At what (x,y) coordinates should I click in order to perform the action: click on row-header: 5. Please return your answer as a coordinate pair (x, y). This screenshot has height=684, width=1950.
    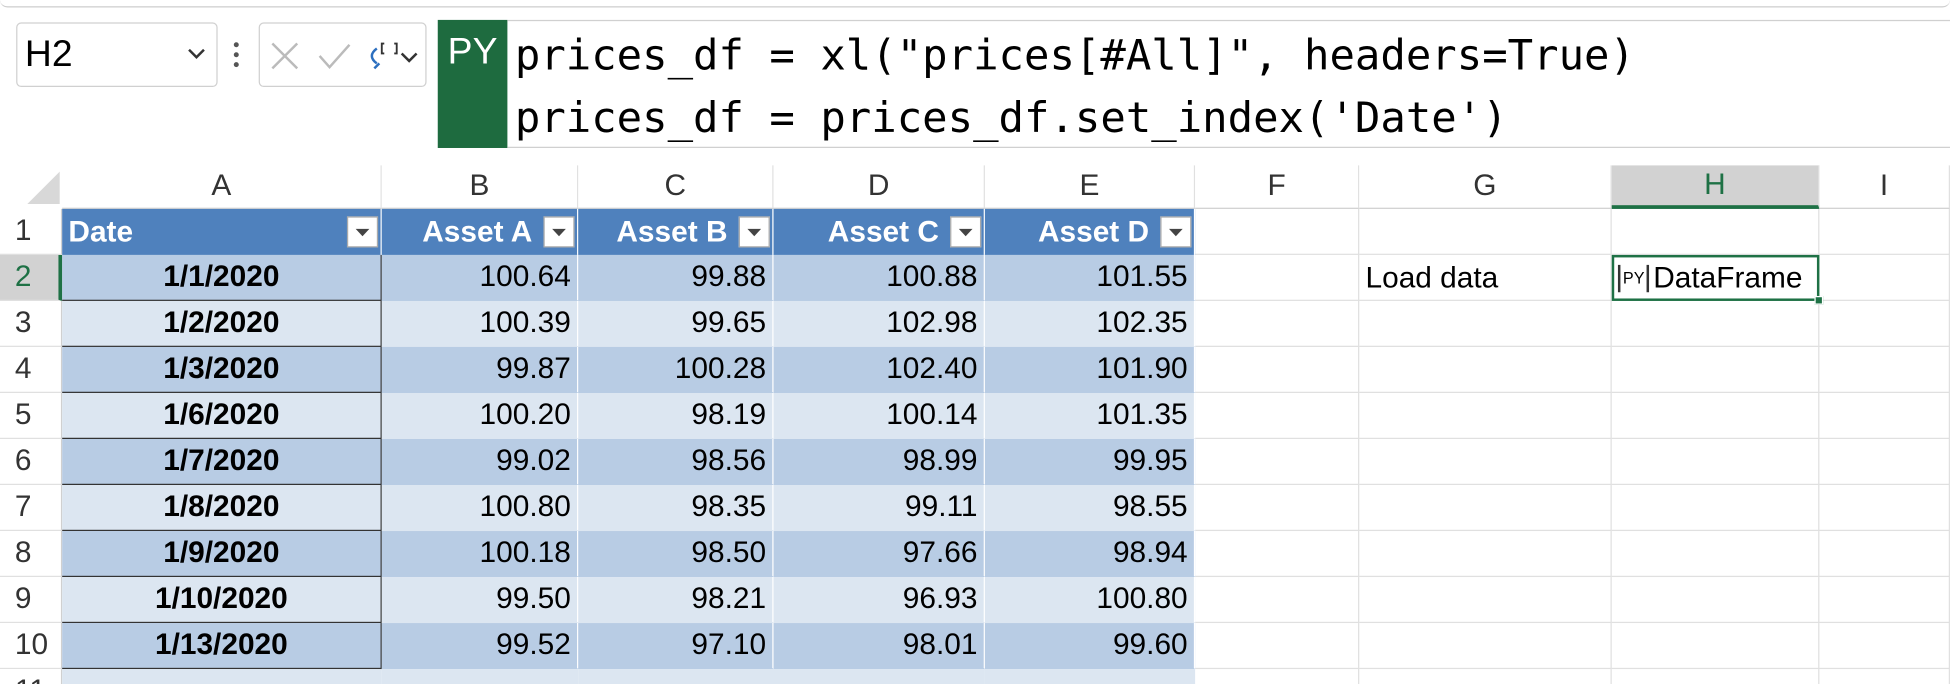
    Looking at the image, I should click on (31, 415).